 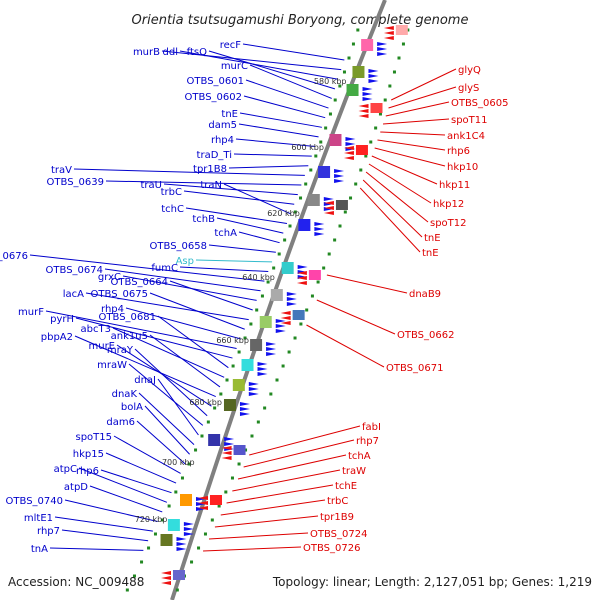 What do you see at coordinates (145, 380) in the screenshot?
I see `gene-label-left: dnaJ` at bounding box center [145, 380].